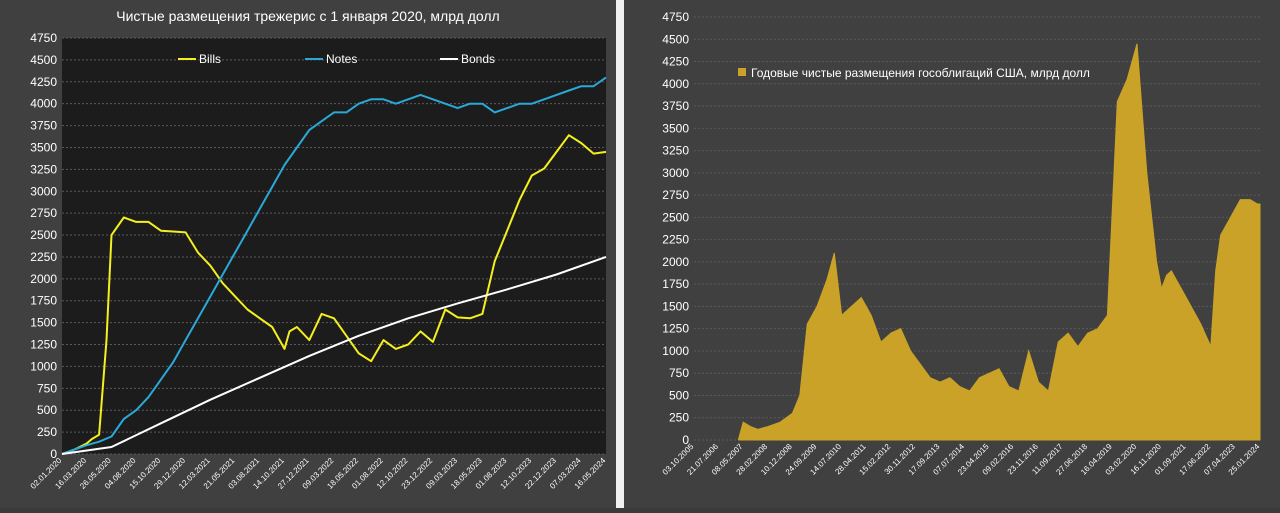 The height and width of the screenshot is (513, 1280). What do you see at coordinates (43, 147) in the screenshot?
I see `left-y-tick-label: 3500` at bounding box center [43, 147].